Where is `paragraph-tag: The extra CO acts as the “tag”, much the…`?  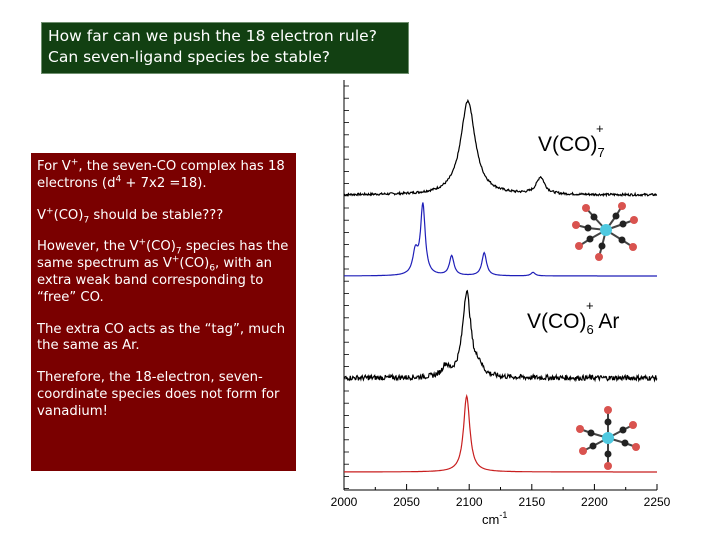 paragraph-tag: The extra CO acts as the “tag”, much the… is located at coordinates (161, 337).